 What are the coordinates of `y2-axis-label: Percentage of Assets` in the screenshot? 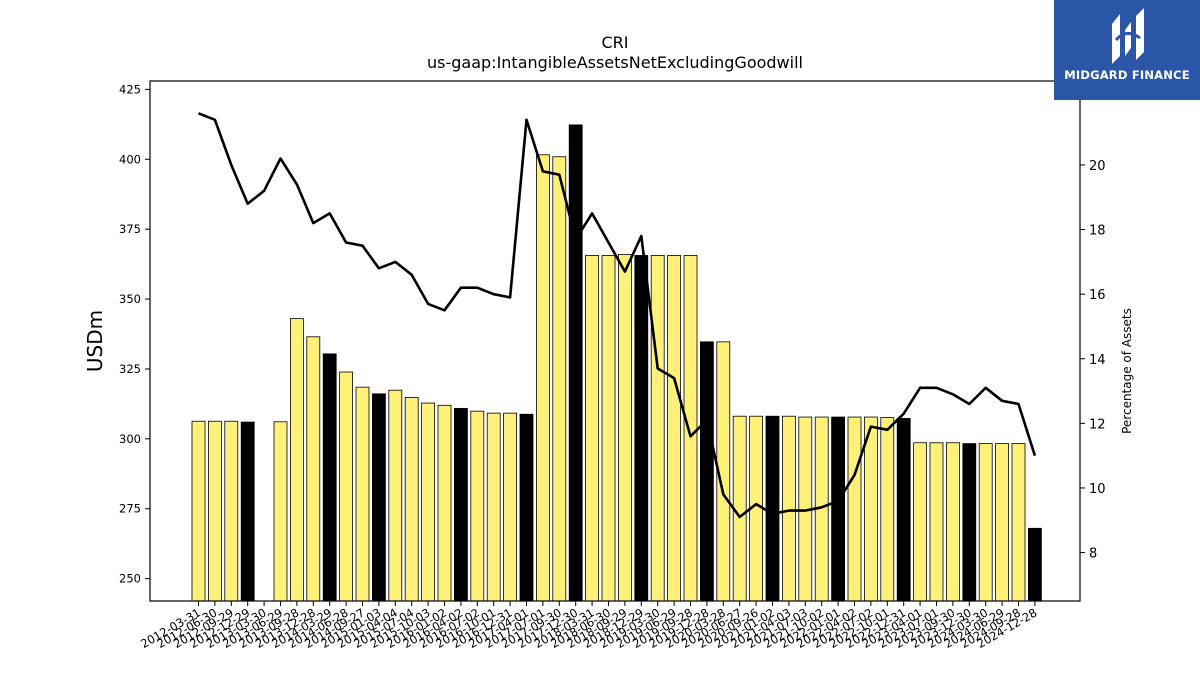 It's located at (1127, 371).